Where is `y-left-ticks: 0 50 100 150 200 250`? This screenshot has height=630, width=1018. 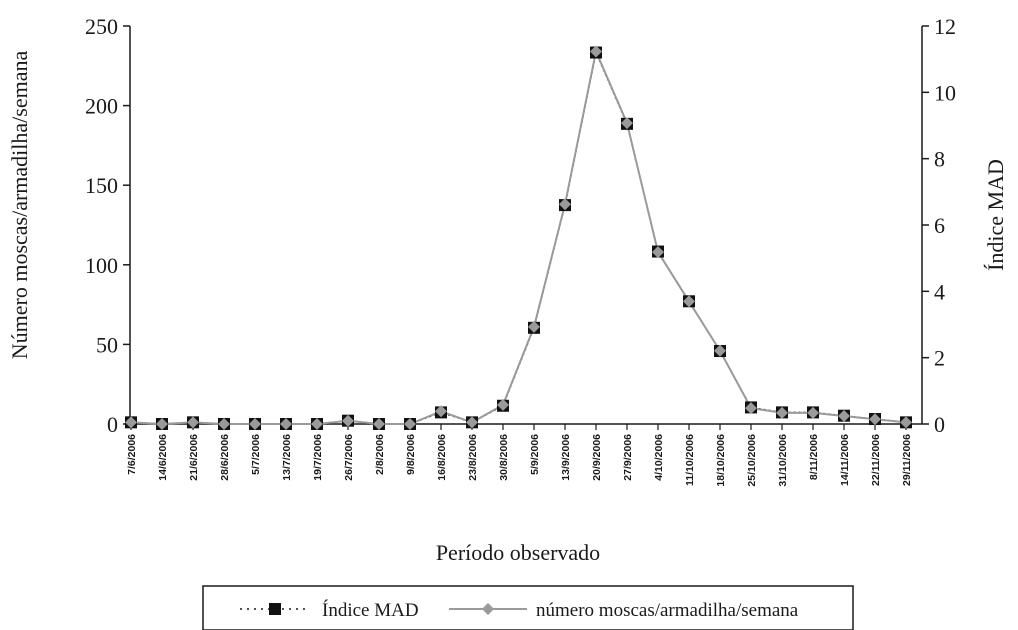
y-left-ticks: 0 50 100 150 200 250 is located at coordinates (107, 225).